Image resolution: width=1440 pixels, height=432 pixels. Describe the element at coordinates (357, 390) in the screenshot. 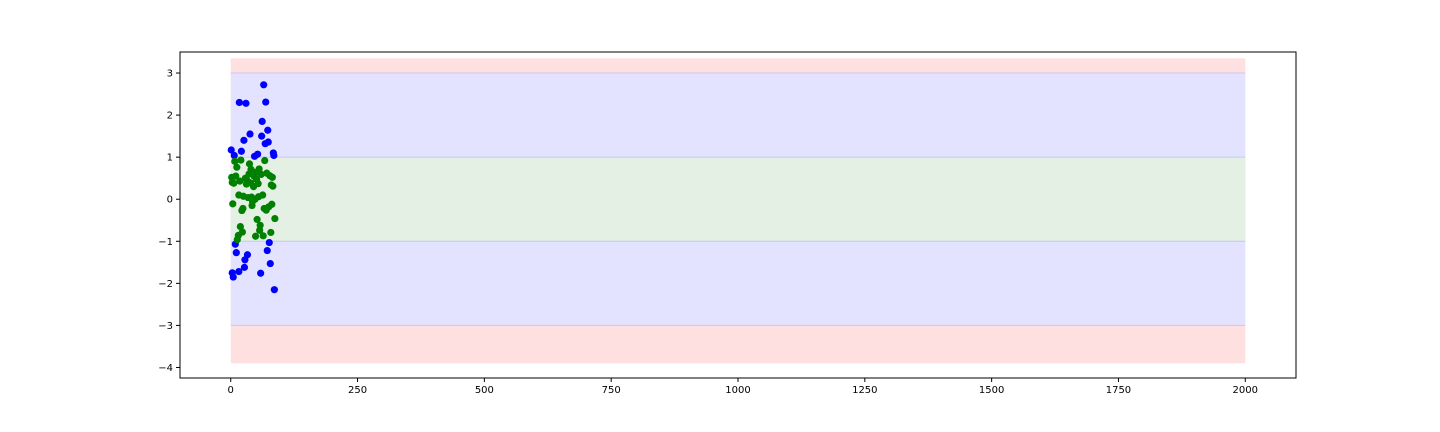

I see `x-tick-label: 250` at that location.